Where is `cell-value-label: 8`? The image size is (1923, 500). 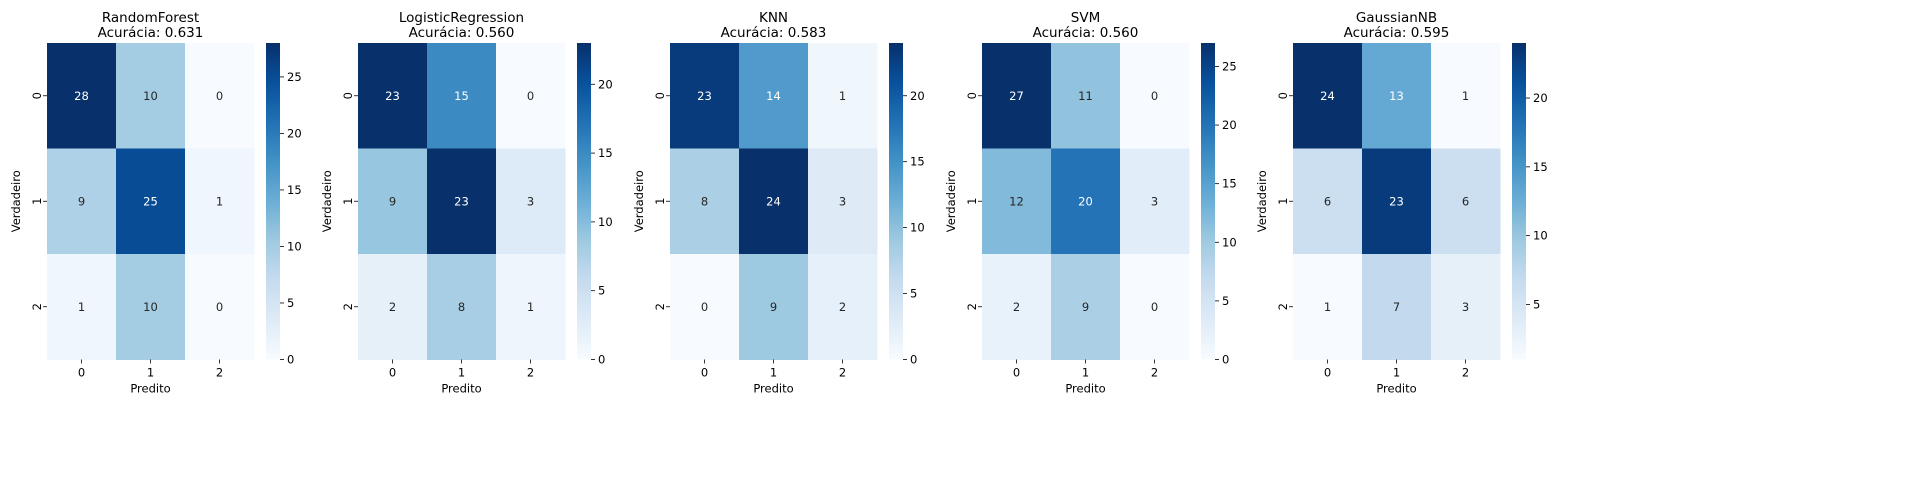
cell-value-label: 8 is located at coordinates (704, 201).